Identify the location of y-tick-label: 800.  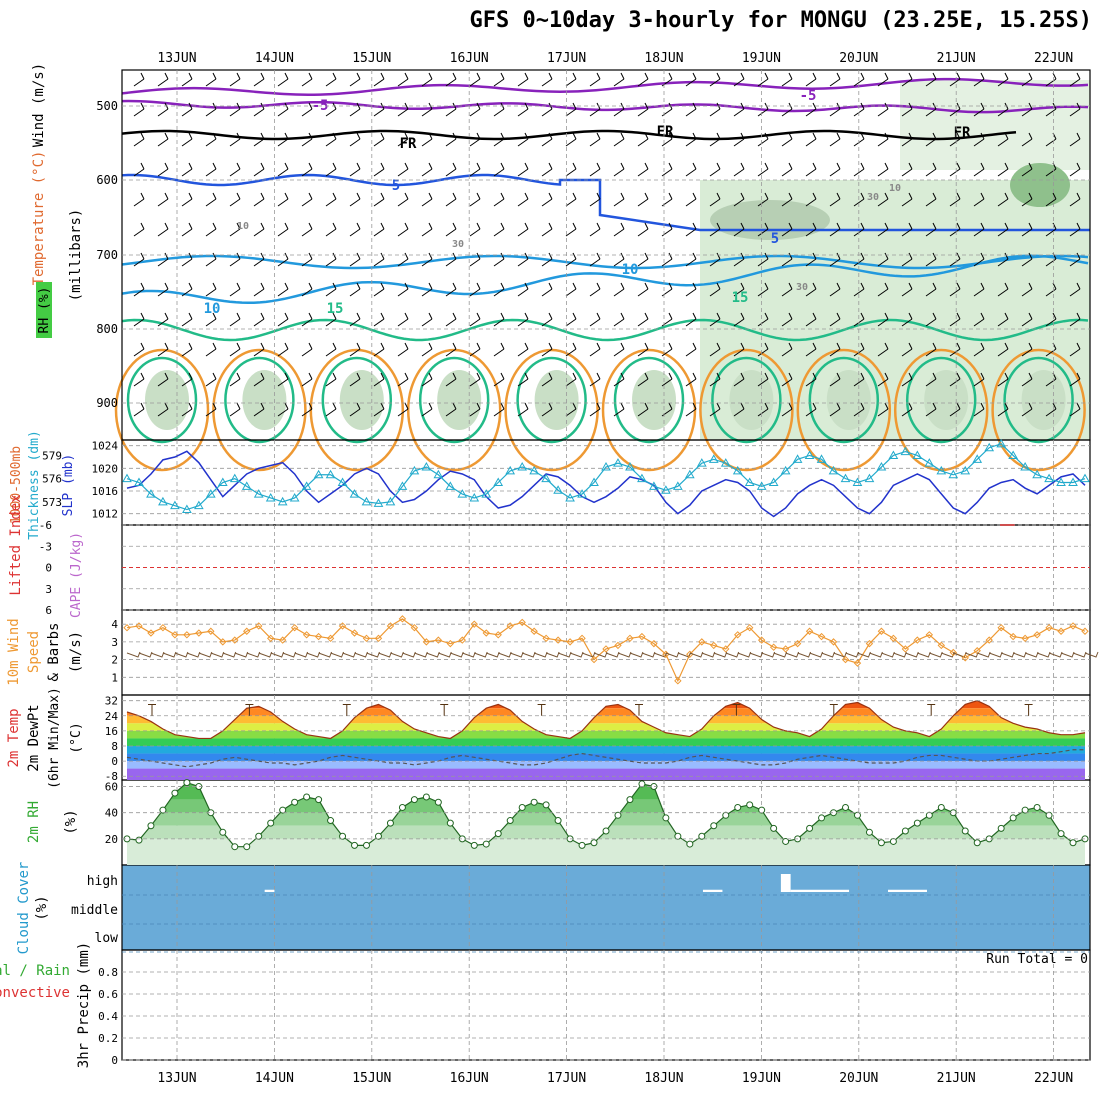
(107, 329).